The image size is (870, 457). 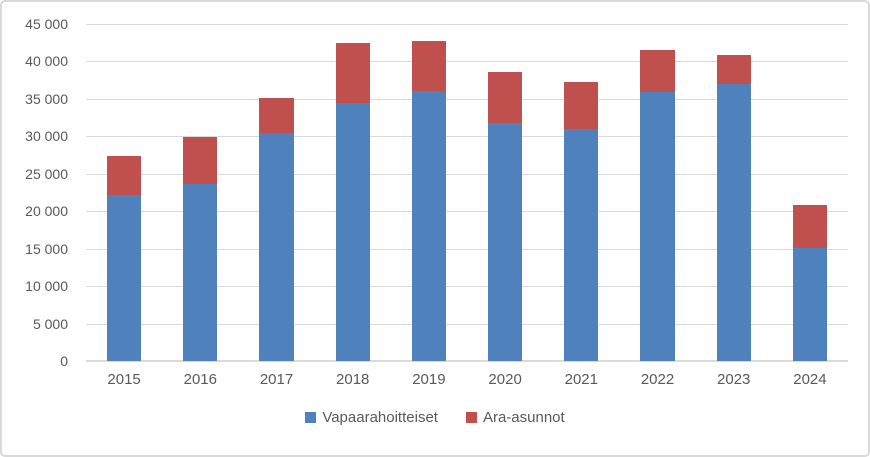 What do you see at coordinates (276, 115) in the screenshot?
I see `bar-segment-ara-asunnot-2017` at bounding box center [276, 115].